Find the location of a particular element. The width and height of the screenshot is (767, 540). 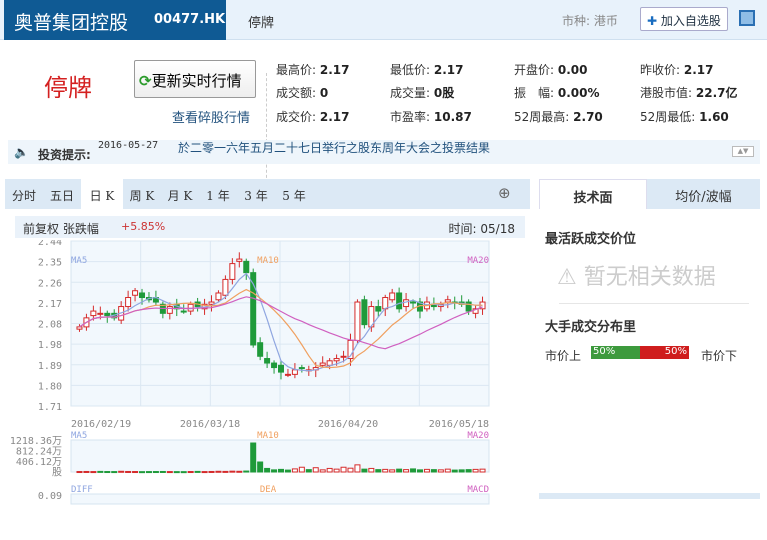

notice-date: 2016-05-27 is located at coordinates (128, 145).